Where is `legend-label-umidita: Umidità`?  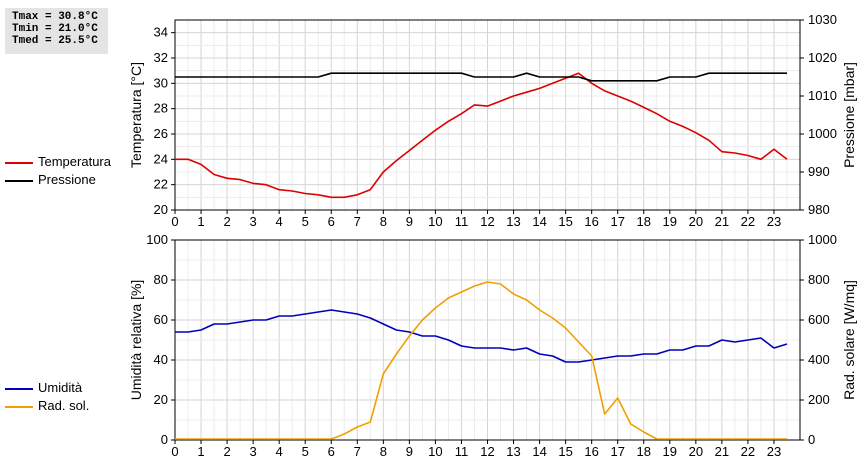 legend-label-umidita: Umidità is located at coordinates (60, 387).